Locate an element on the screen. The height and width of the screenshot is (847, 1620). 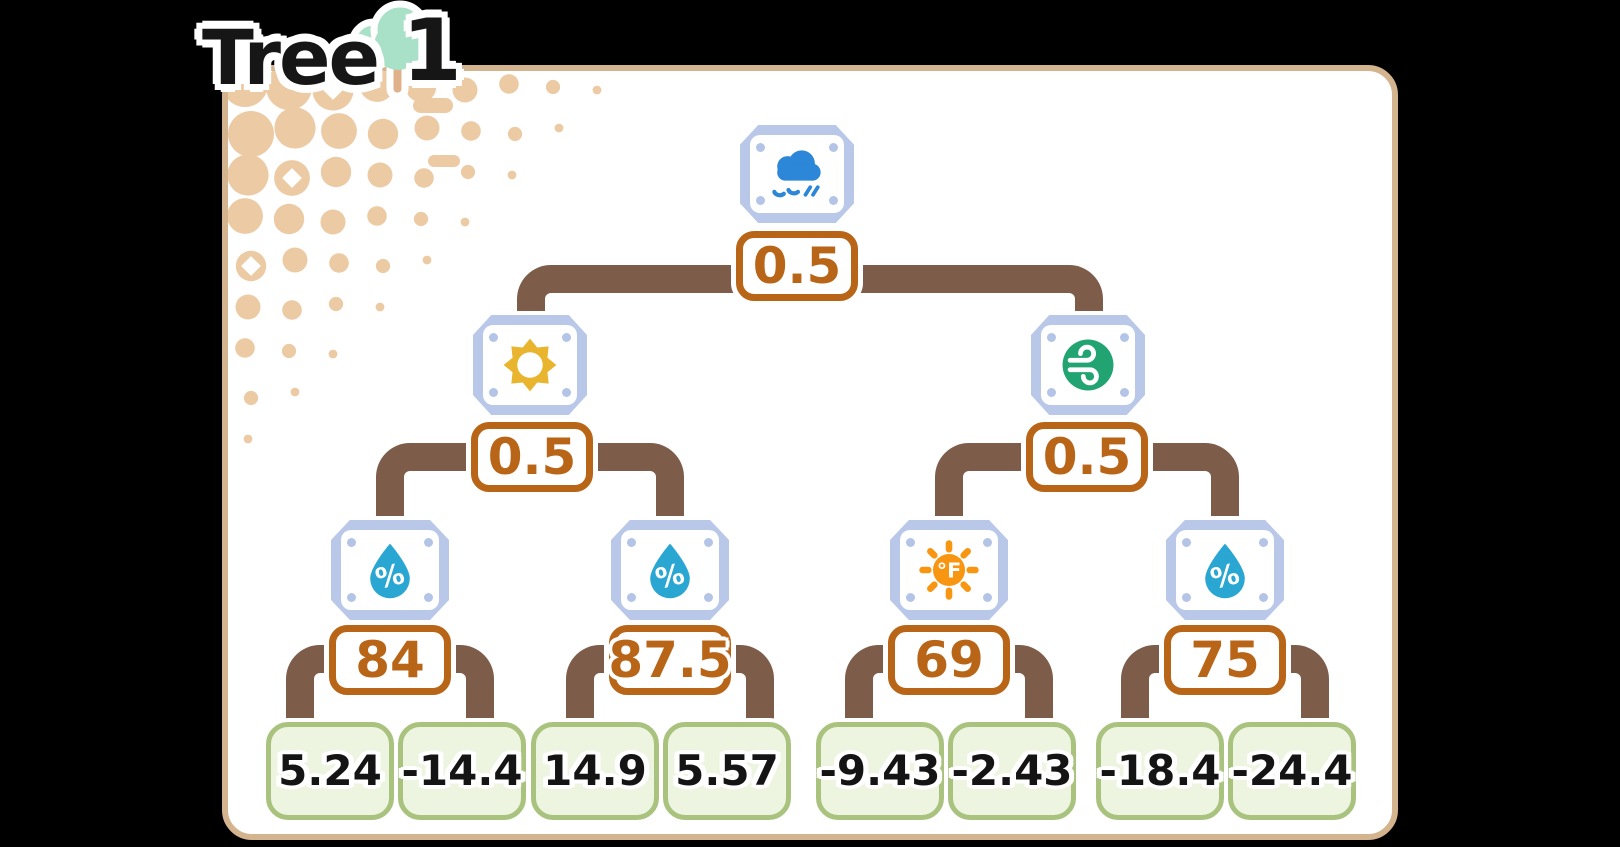
leaf-value: -9.43 is located at coordinates (880, 770).